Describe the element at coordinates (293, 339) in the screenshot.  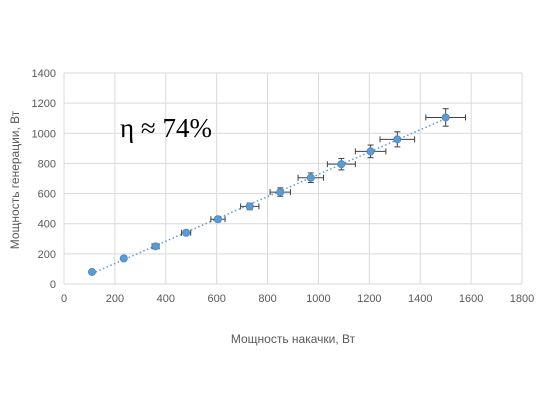
I see `x-axis-title: Мощность накачки, Вт` at that location.